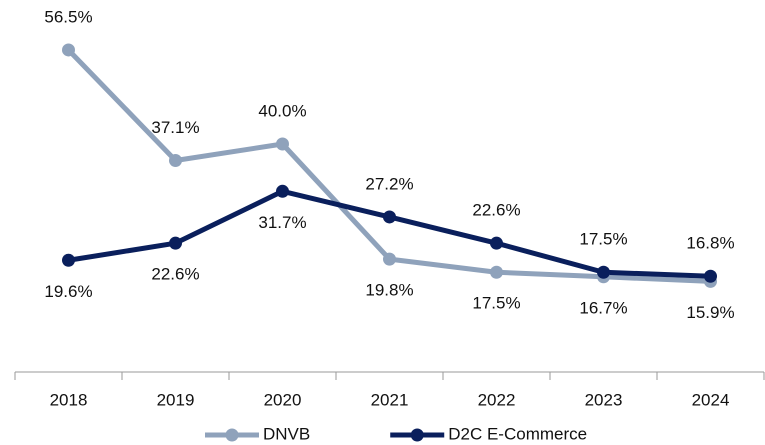 The image size is (765, 445). Describe the element at coordinates (711, 399) in the screenshot. I see `x-tick-label: 2024` at that location.